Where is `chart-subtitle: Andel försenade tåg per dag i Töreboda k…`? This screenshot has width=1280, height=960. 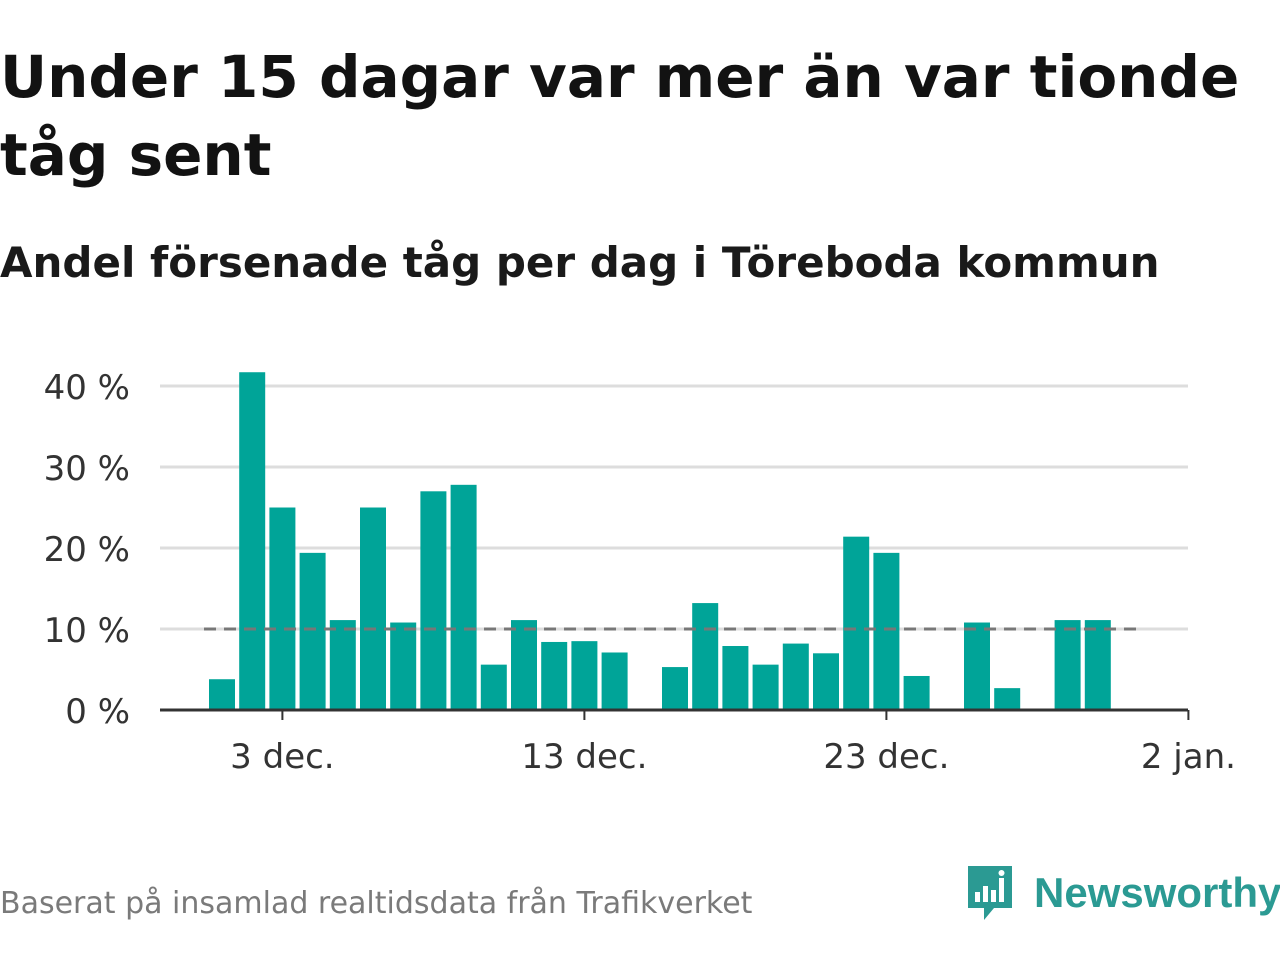 chart-subtitle: Andel försenade tåg per dag i Töreboda k… is located at coordinates (580, 262).